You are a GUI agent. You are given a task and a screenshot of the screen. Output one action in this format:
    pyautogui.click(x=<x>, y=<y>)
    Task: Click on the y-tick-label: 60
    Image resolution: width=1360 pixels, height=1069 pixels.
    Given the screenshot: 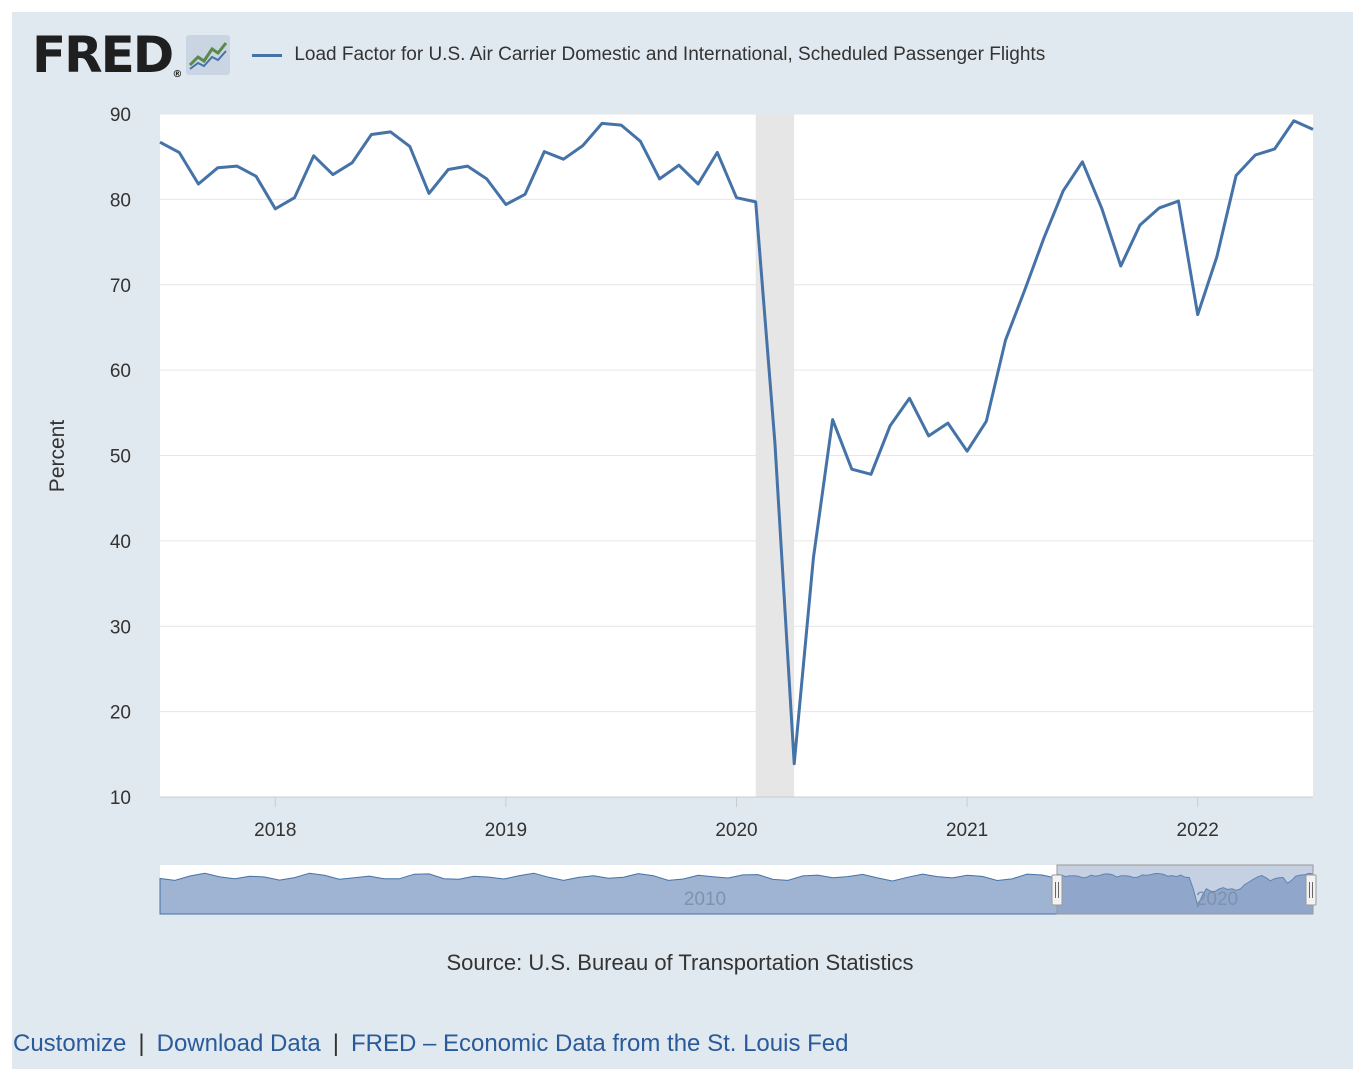 What is the action you would take?
    pyautogui.click(x=120, y=371)
    